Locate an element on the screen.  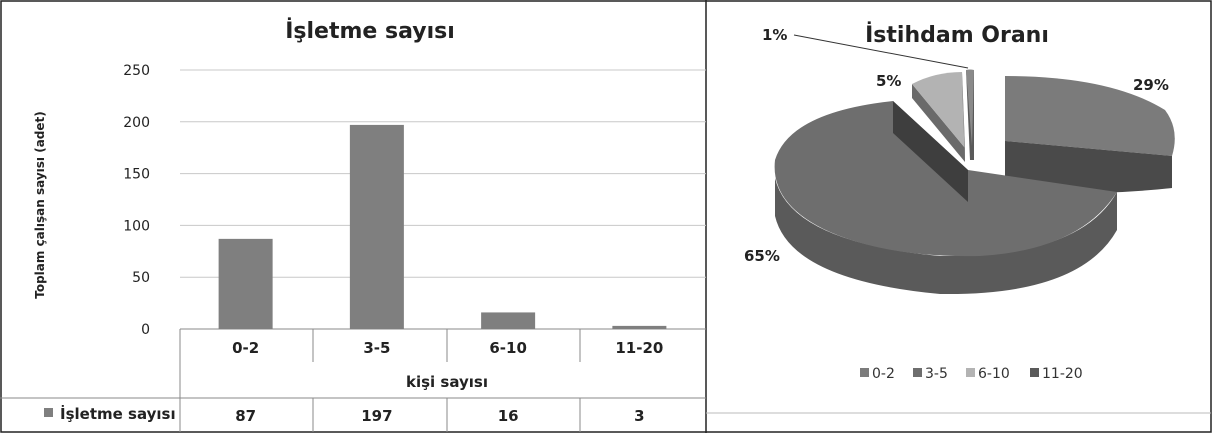
x-category-label: 11-20 is located at coordinates (639, 348).